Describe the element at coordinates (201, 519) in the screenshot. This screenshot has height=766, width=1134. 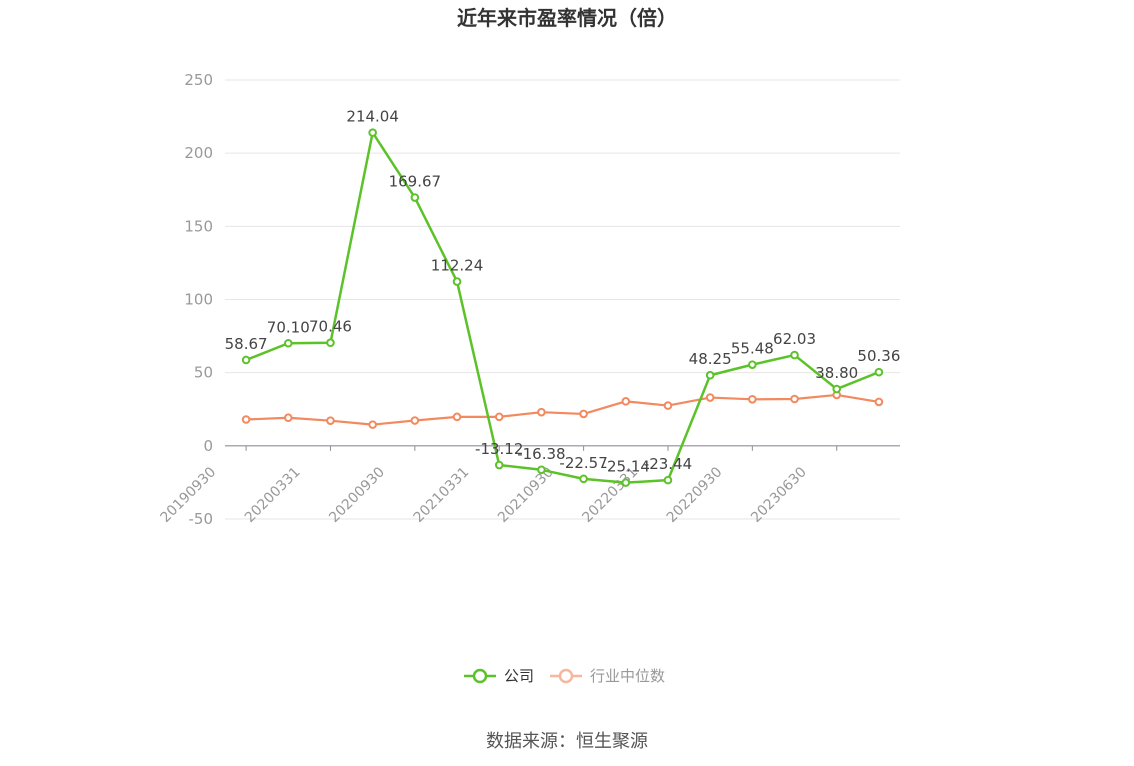
I see `y-tick-label: -50` at that location.